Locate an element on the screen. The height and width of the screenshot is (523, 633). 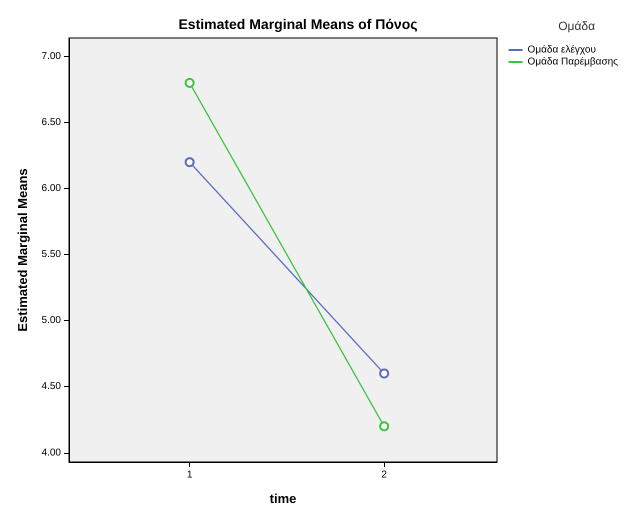
y-tick-label: 4.00 is located at coordinates (52, 452).